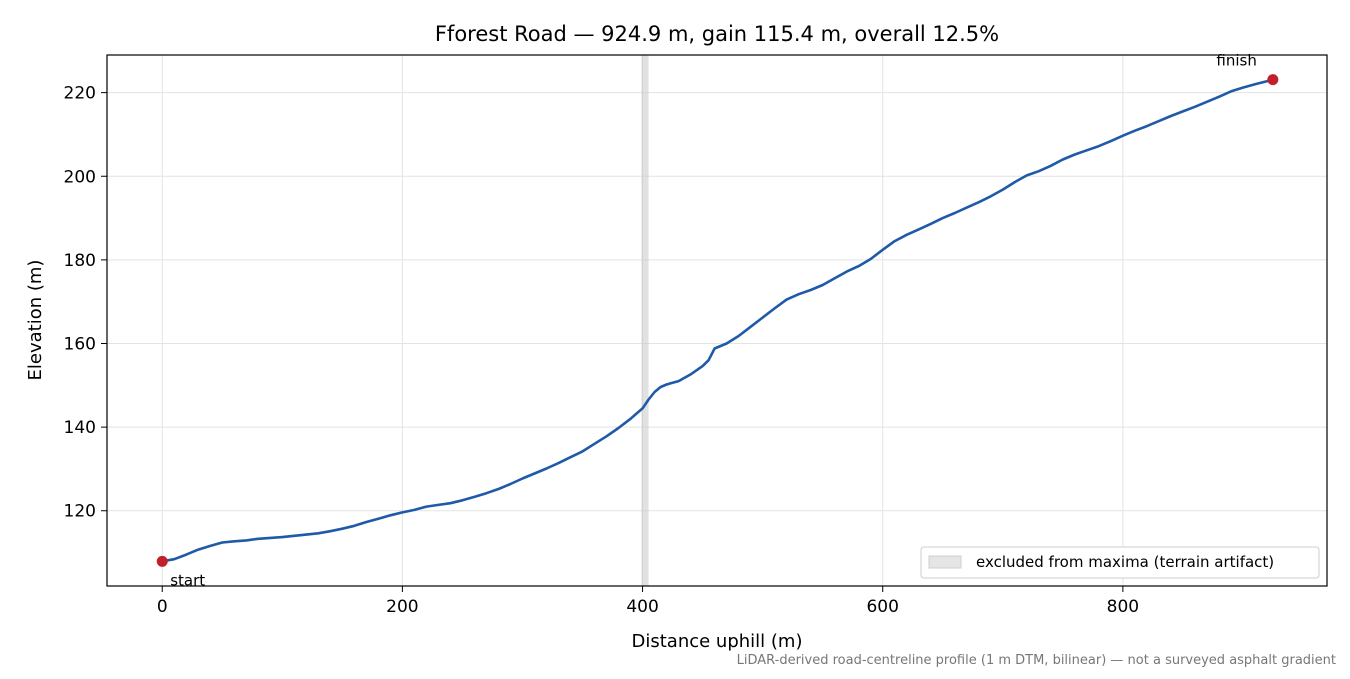  I want to click on excluded-band, so click(645, 320).